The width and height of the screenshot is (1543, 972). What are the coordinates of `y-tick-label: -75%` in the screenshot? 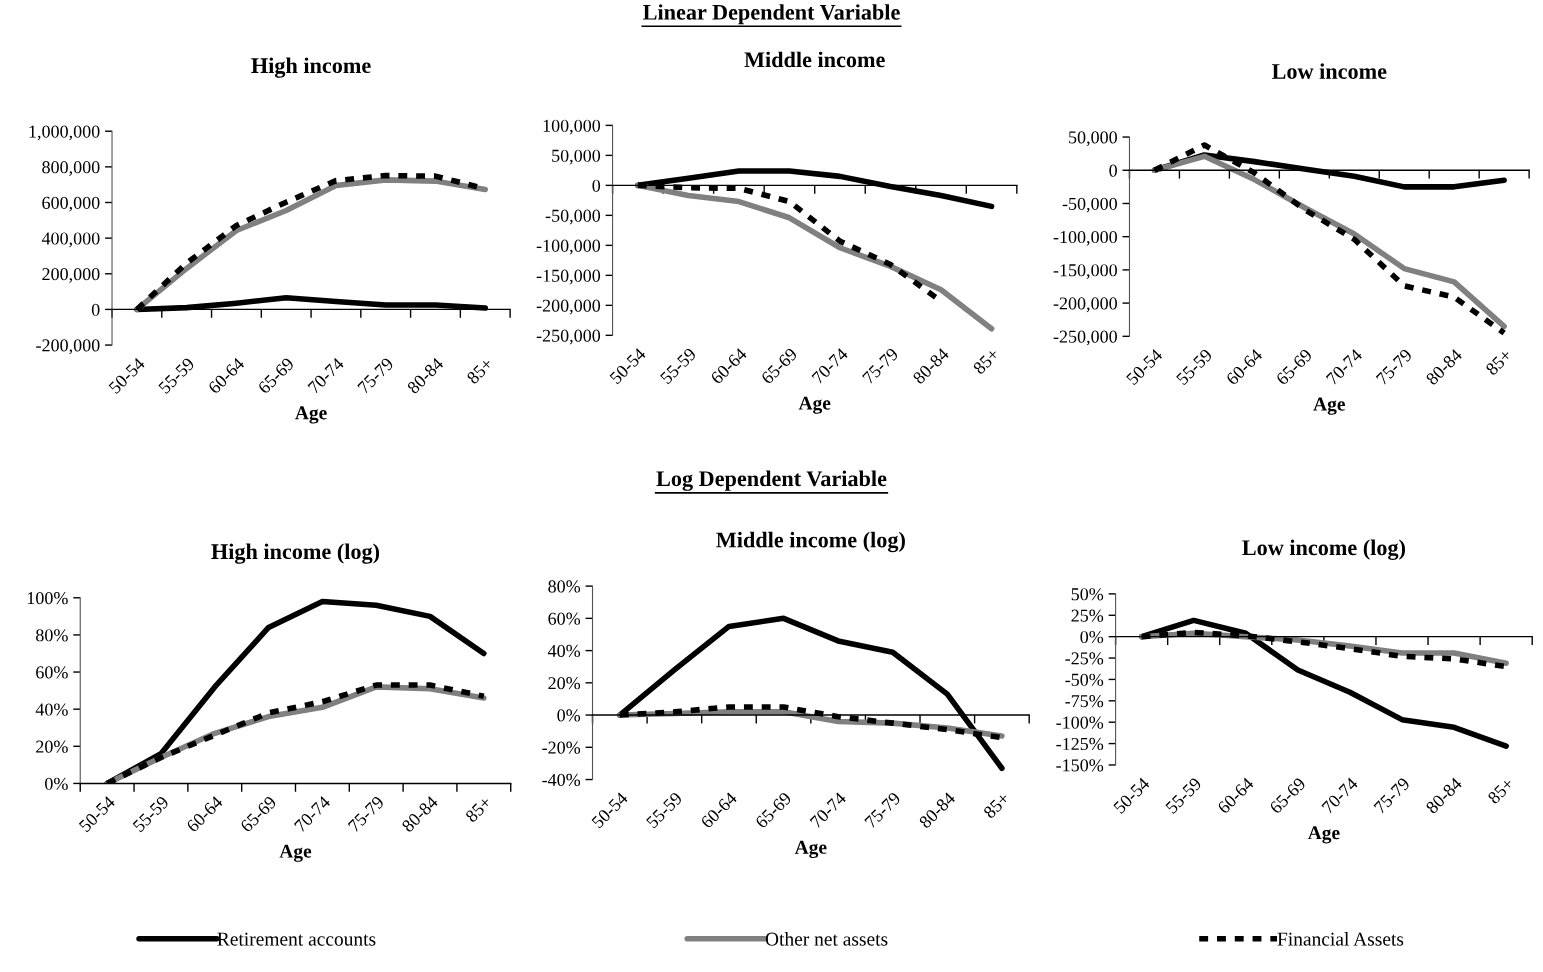 It's located at (1084, 701).